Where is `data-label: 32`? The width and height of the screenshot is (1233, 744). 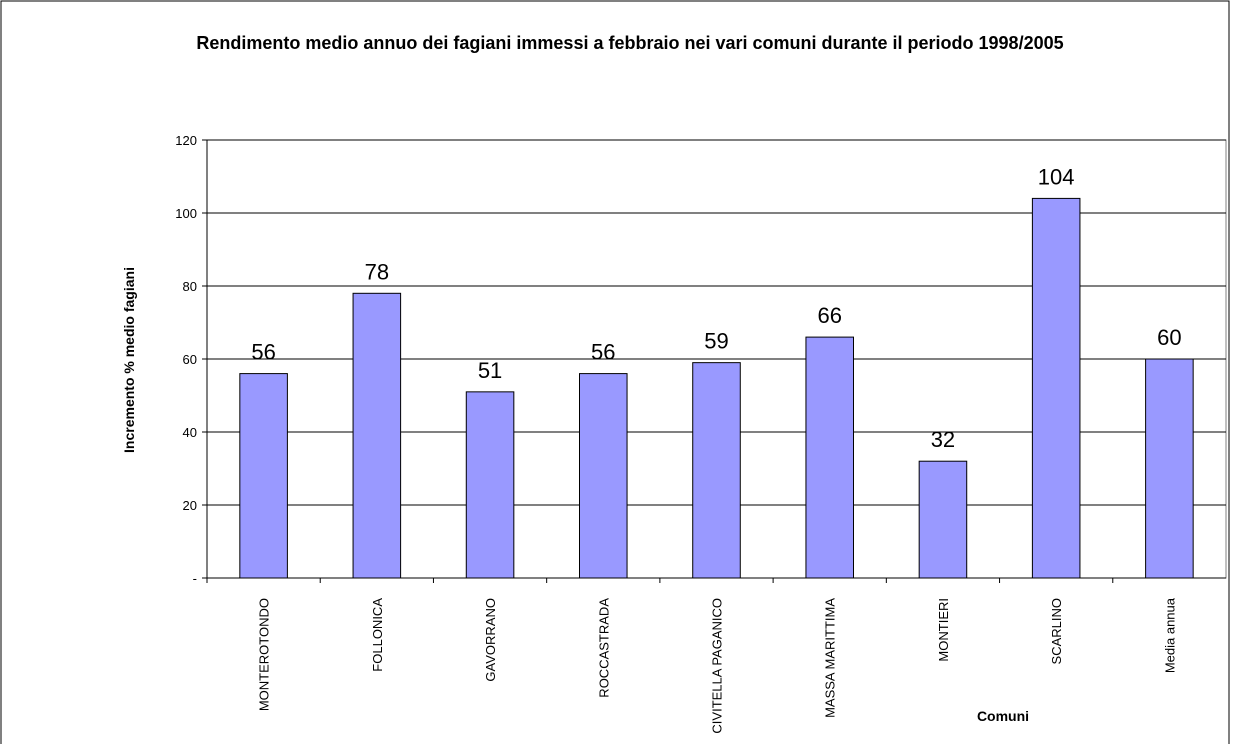
data-label: 32 is located at coordinates (943, 439).